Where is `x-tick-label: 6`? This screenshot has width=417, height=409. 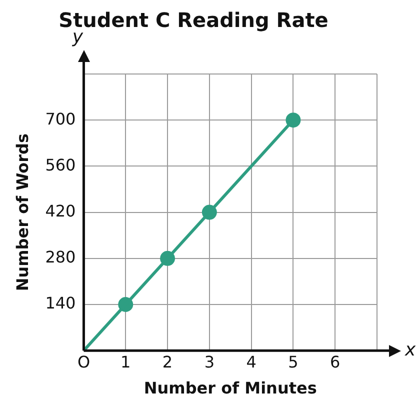 x-tick-label: 6 is located at coordinates (335, 362).